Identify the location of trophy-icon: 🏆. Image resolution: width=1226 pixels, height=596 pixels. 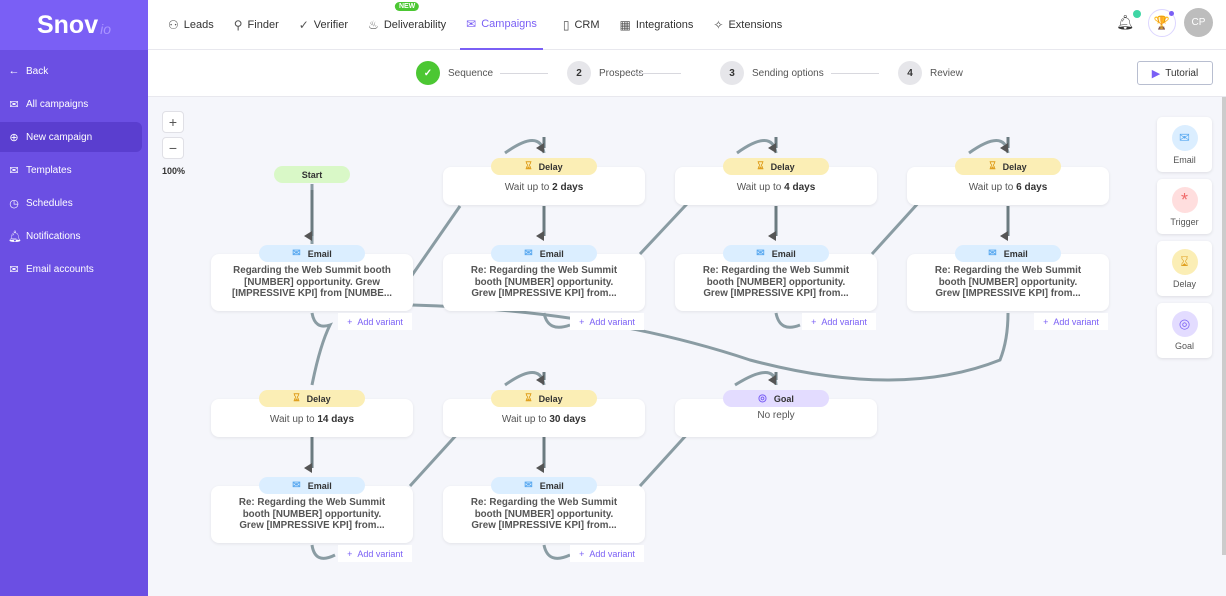
(1162, 22).